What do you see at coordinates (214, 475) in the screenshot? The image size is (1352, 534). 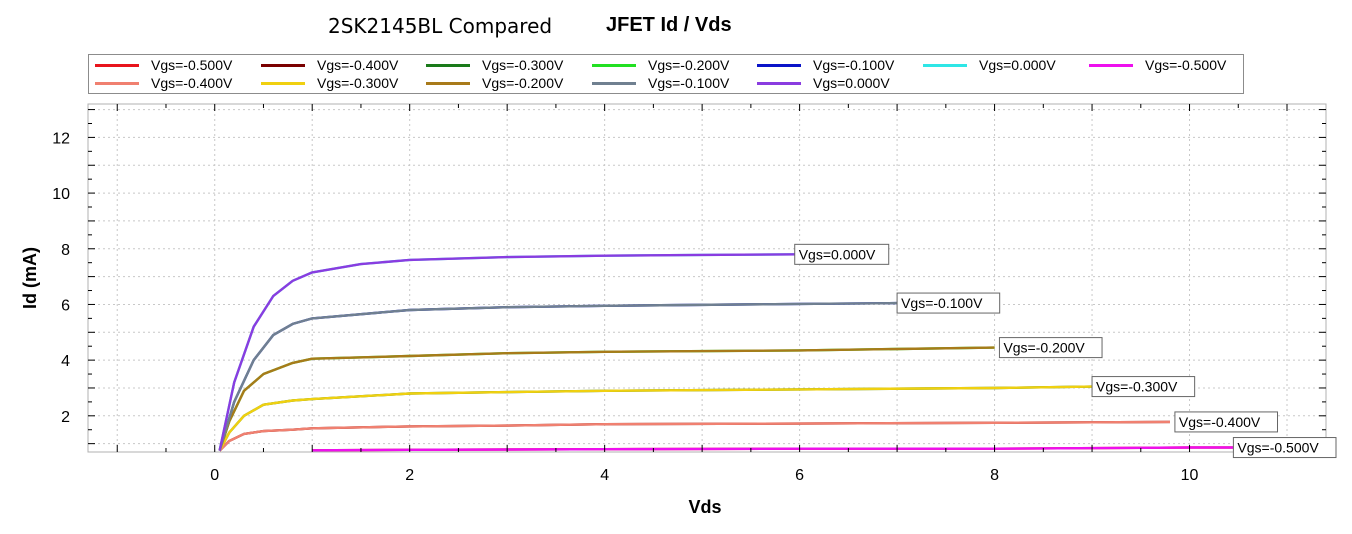 I see `x-tick-label: 0` at bounding box center [214, 475].